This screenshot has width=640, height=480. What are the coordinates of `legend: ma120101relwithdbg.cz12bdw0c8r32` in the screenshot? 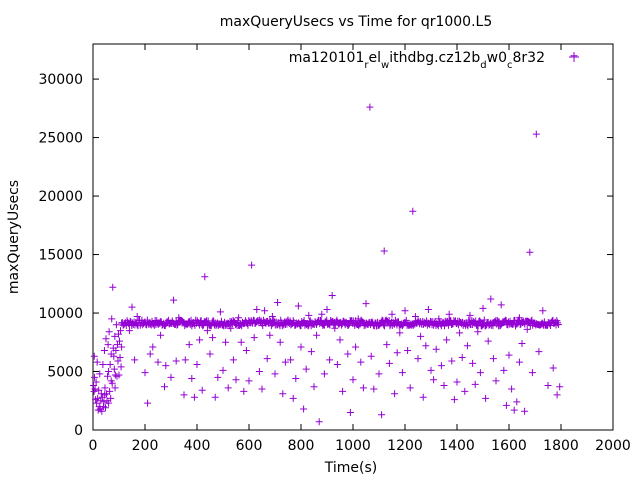 It's located at (434, 60).